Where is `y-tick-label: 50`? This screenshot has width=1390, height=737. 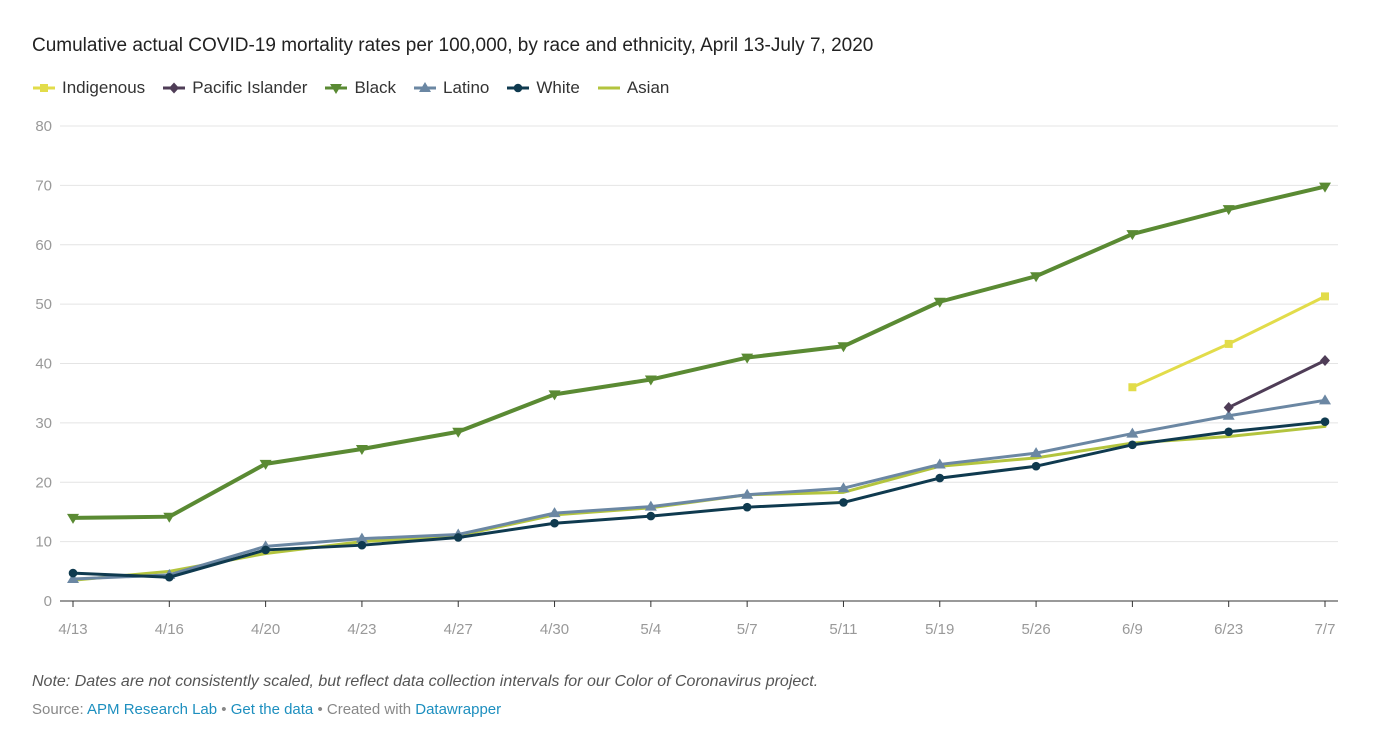 y-tick-label: 50 is located at coordinates (43, 304).